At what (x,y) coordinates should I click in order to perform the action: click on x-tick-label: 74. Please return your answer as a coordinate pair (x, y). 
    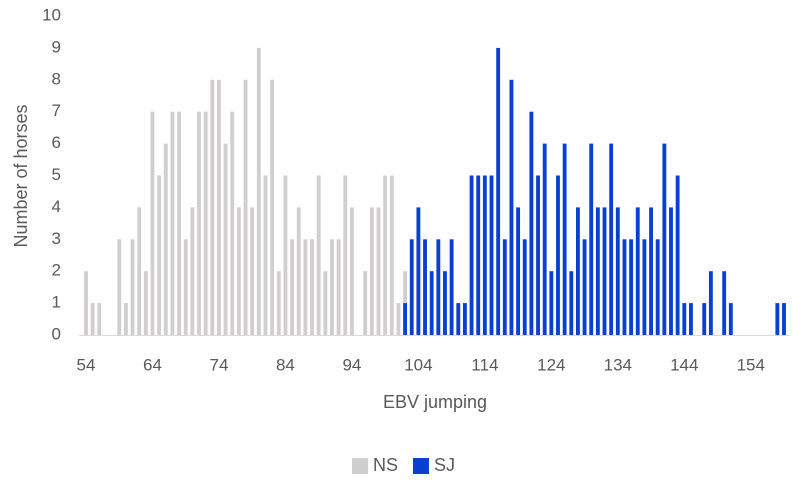
    Looking at the image, I should click on (218, 364).